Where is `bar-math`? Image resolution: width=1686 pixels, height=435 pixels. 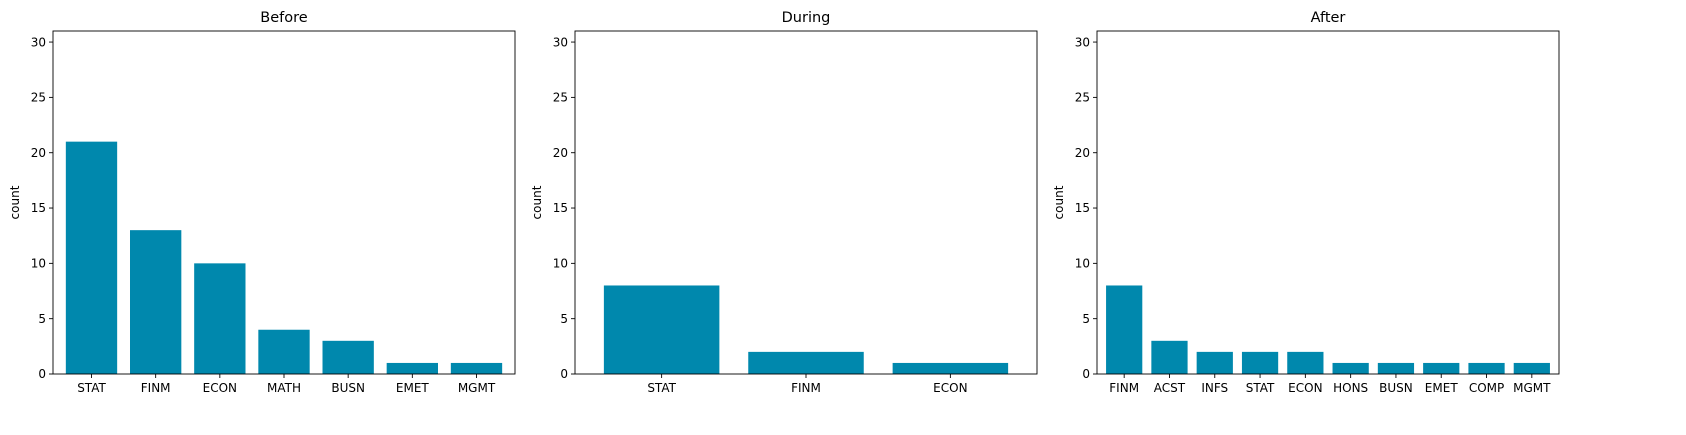
bar-math is located at coordinates (284, 351).